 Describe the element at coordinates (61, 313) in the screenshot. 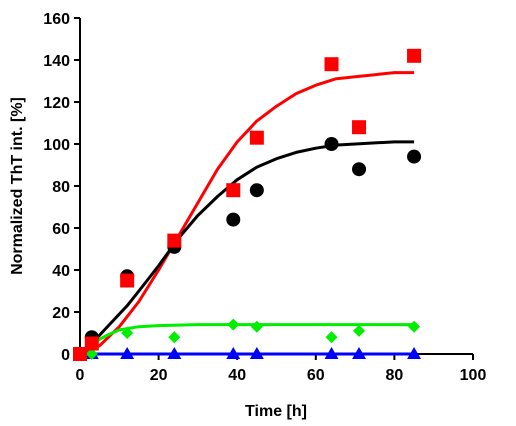

I see `y-tick-label: 20` at that location.